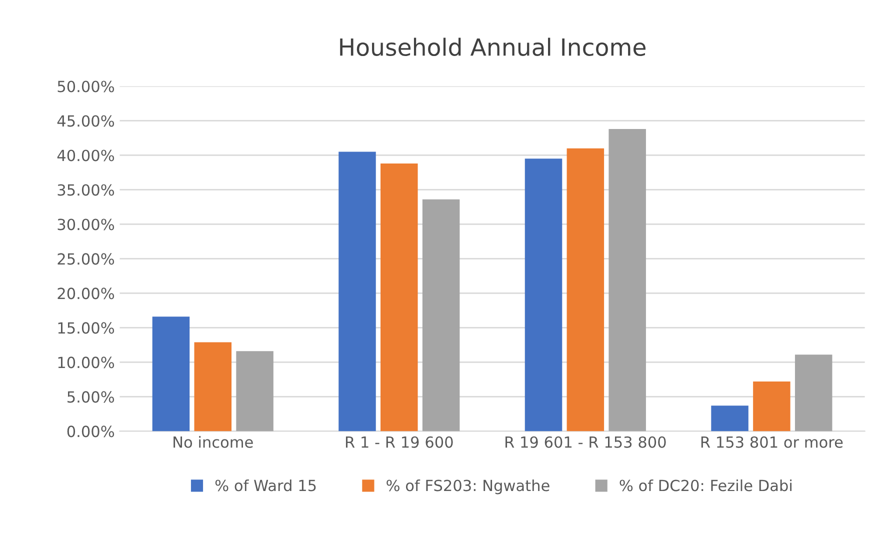  What do you see at coordinates (90, 432) in the screenshot?
I see `y-tick-label: 0.00%` at bounding box center [90, 432].